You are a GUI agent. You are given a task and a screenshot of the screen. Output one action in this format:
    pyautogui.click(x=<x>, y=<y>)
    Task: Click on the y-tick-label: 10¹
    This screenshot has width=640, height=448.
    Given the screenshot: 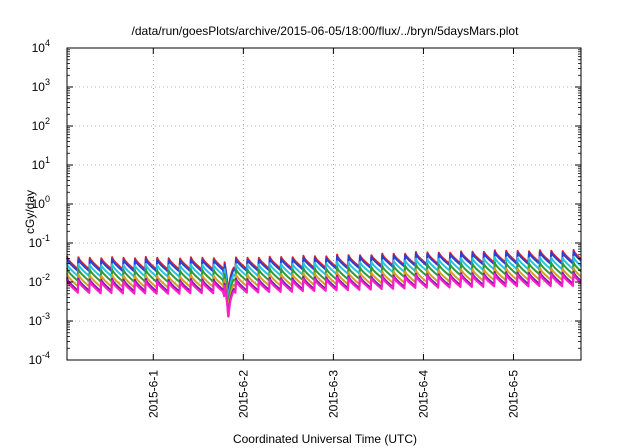 What is the action you would take?
    pyautogui.click(x=41, y=163)
    